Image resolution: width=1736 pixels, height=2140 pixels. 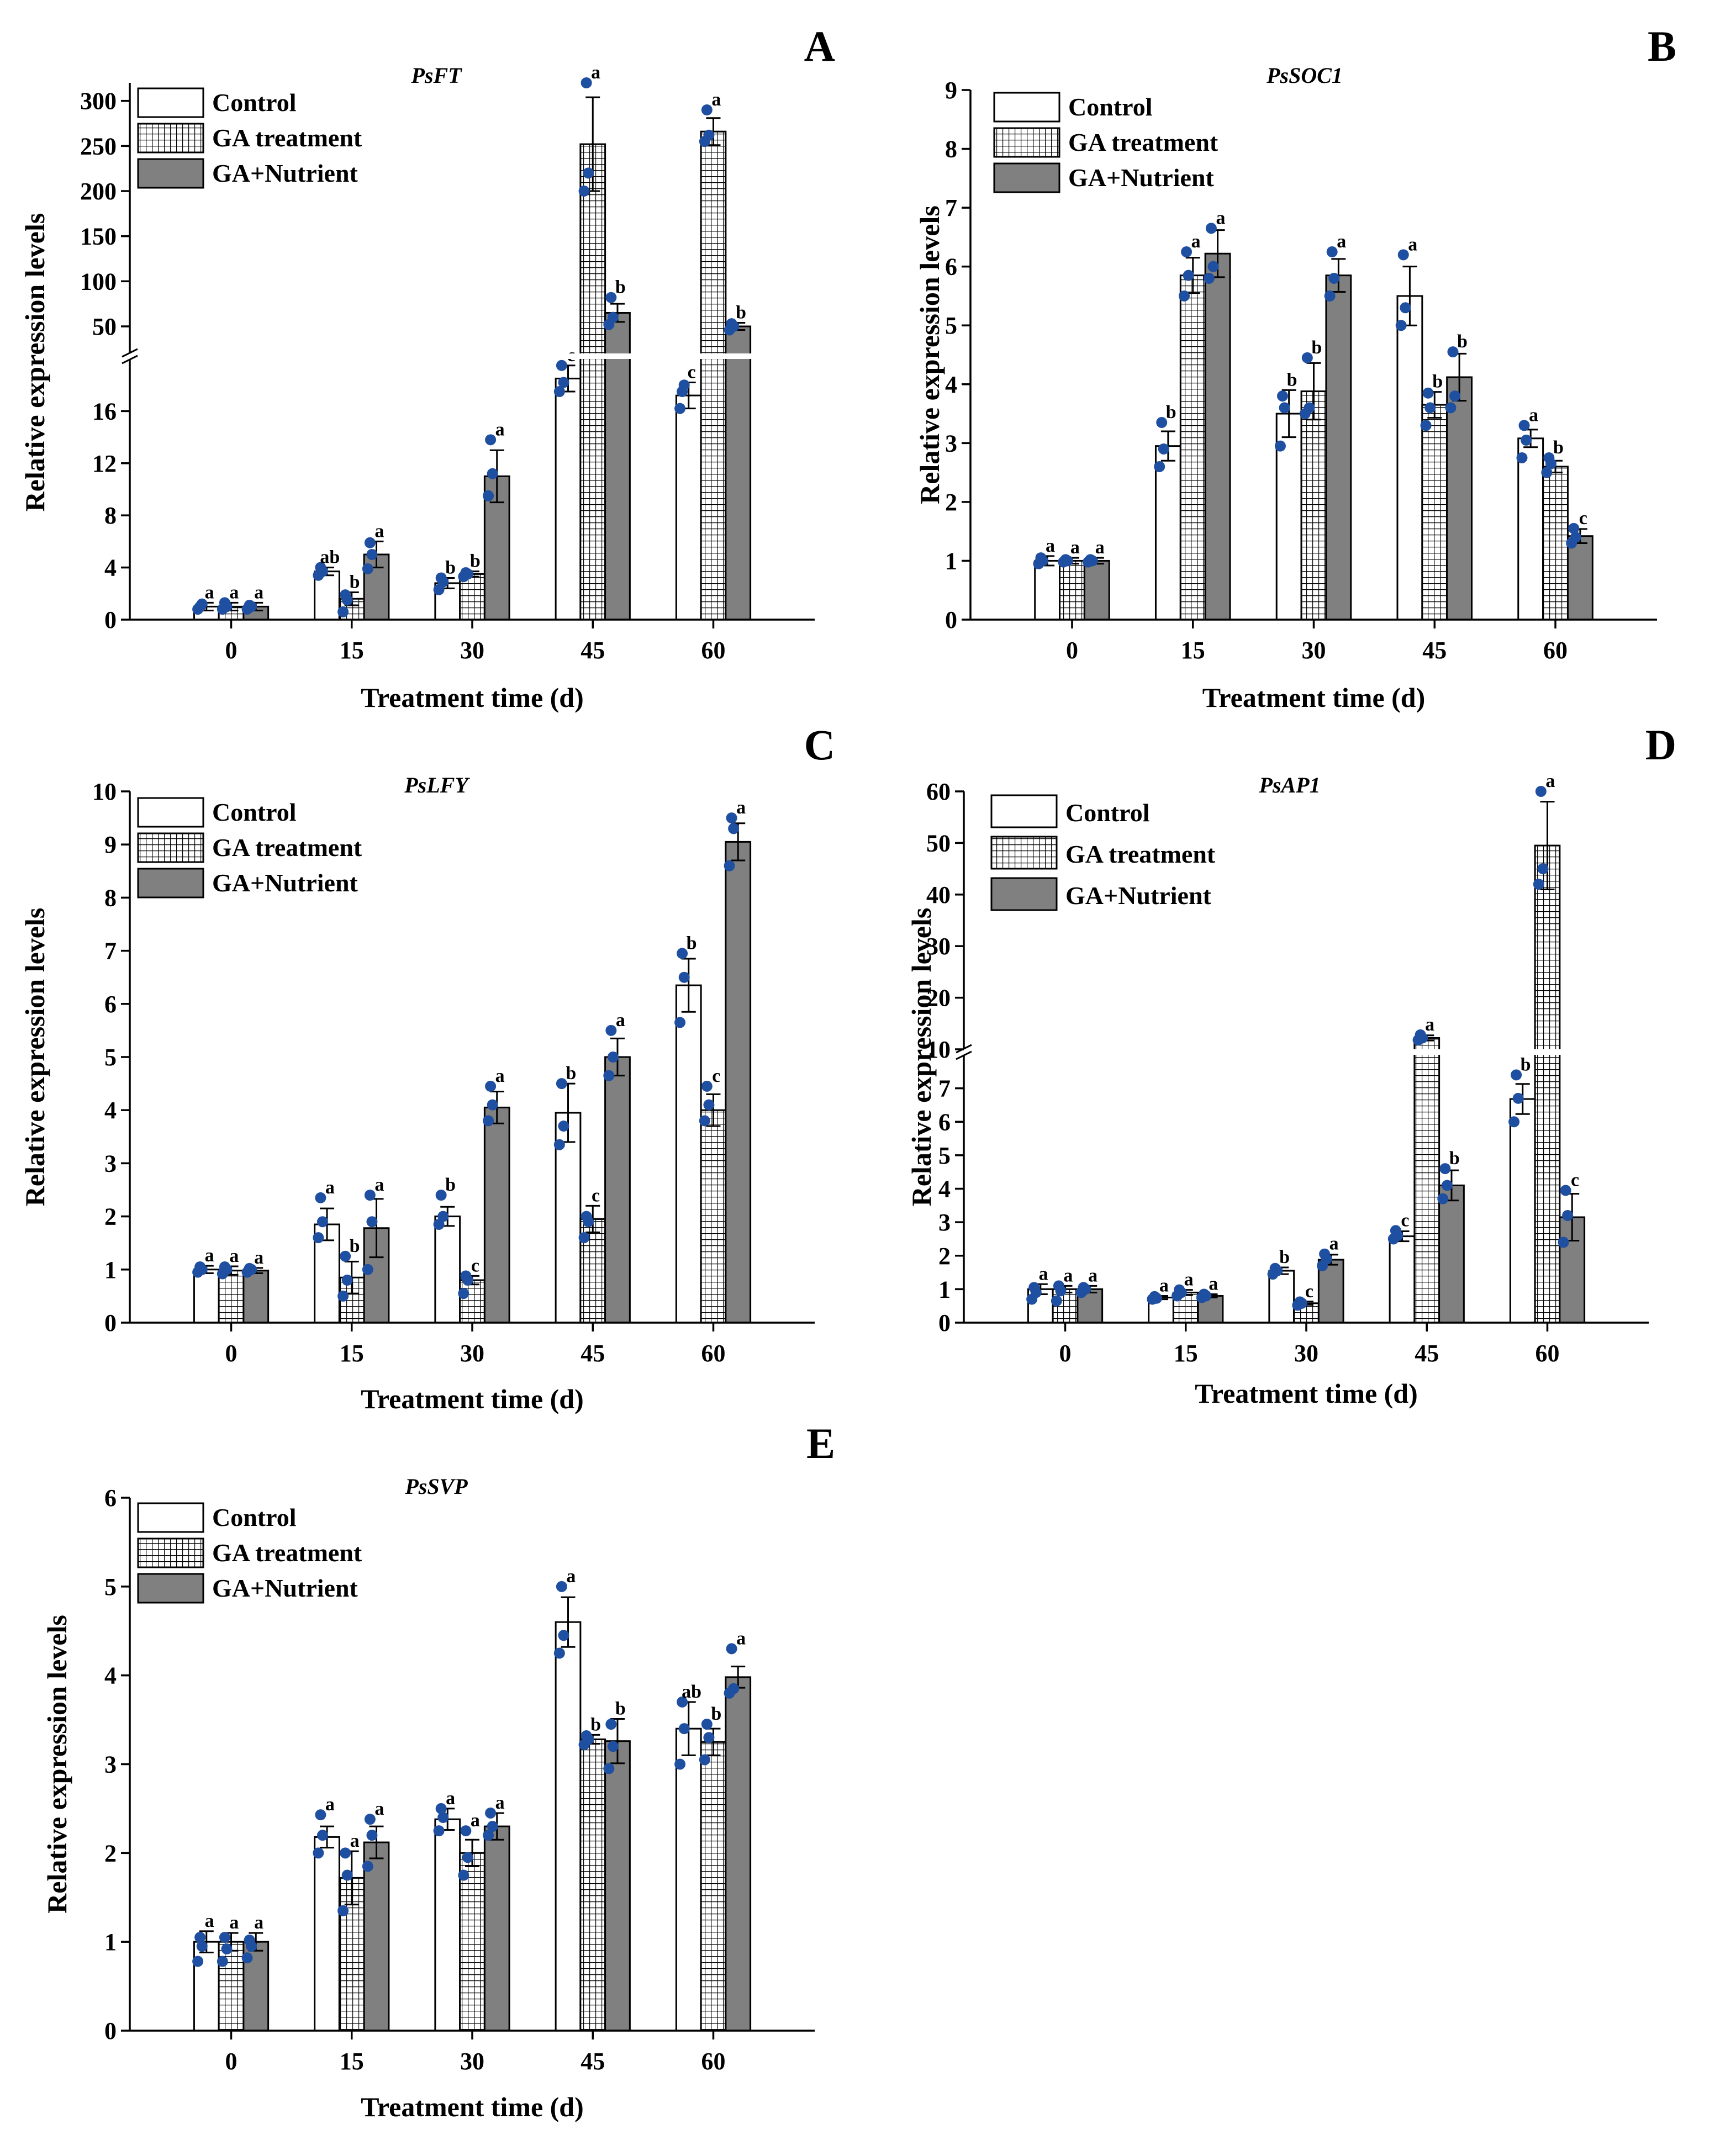 What do you see at coordinates (170, 812) in the screenshot?
I see `panel-c-legend-swatch` at bounding box center [170, 812].